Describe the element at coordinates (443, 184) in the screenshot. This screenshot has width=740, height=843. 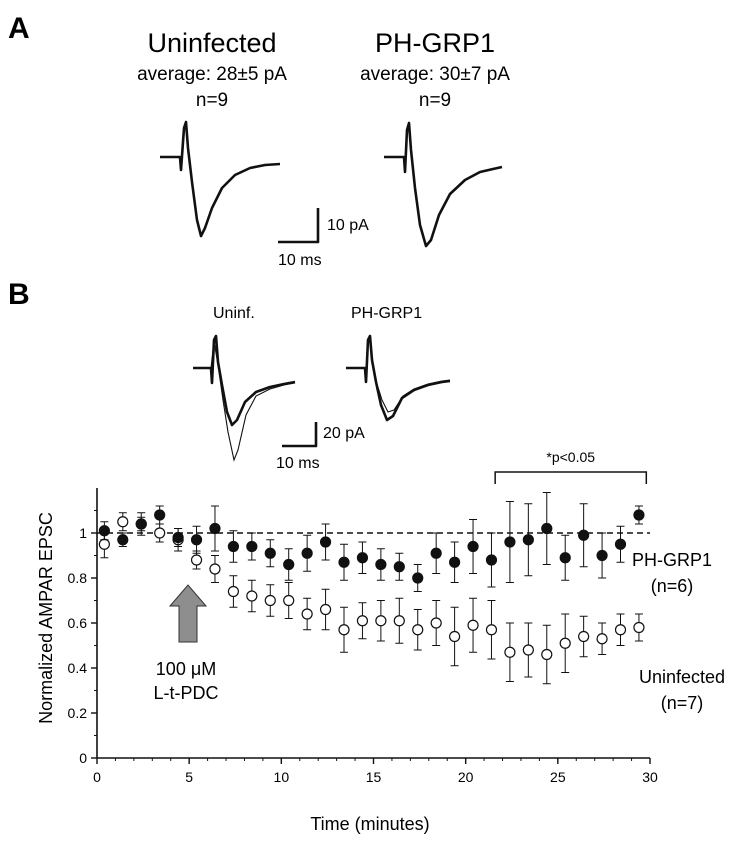
I see `panel-a-phgrp1-trace` at that location.